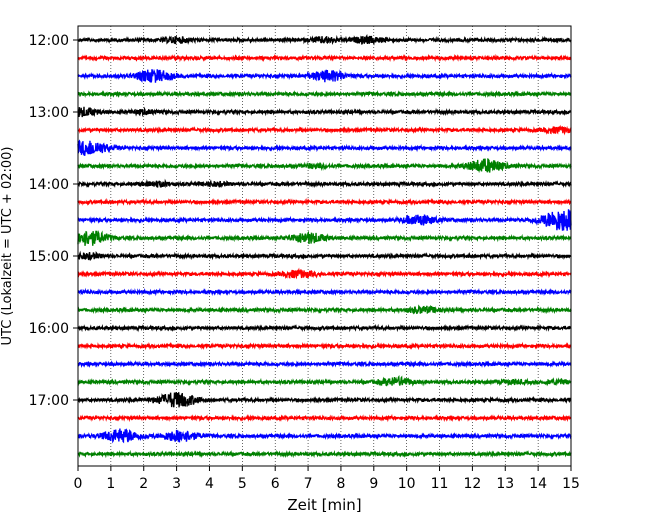  I want to click on x-tick-label: 12, so click(472, 484).